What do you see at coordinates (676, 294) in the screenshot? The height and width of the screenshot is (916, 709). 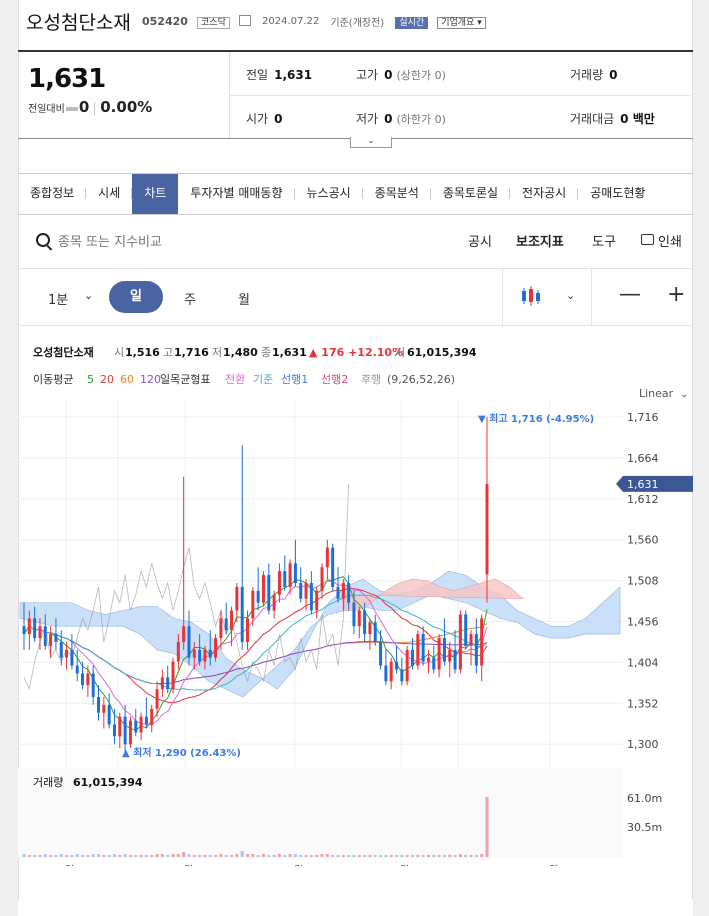 I see `zoom-in-button: +` at bounding box center [676, 294].